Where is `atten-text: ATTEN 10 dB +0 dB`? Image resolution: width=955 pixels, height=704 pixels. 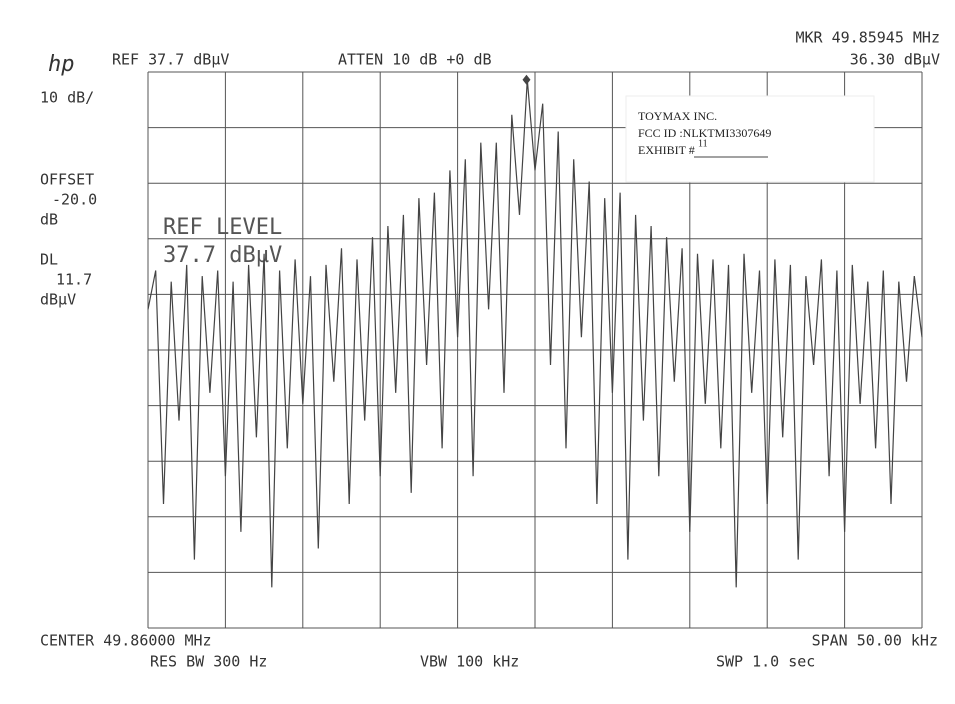
atten-text: ATTEN 10 dB +0 dB is located at coordinates (415, 60).